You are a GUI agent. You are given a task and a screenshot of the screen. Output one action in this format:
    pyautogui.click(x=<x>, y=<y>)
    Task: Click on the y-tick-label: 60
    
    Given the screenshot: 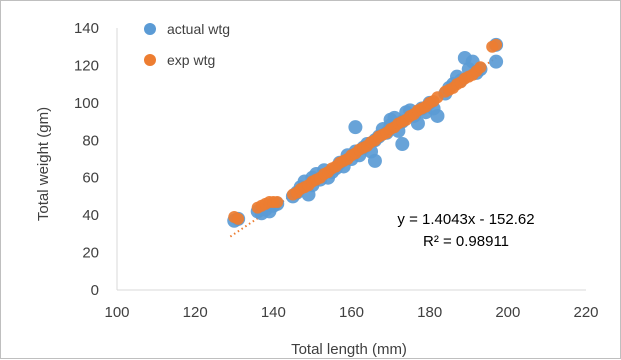 What is the action you would take?
    pyautogui.click(x=90, y=178)
    